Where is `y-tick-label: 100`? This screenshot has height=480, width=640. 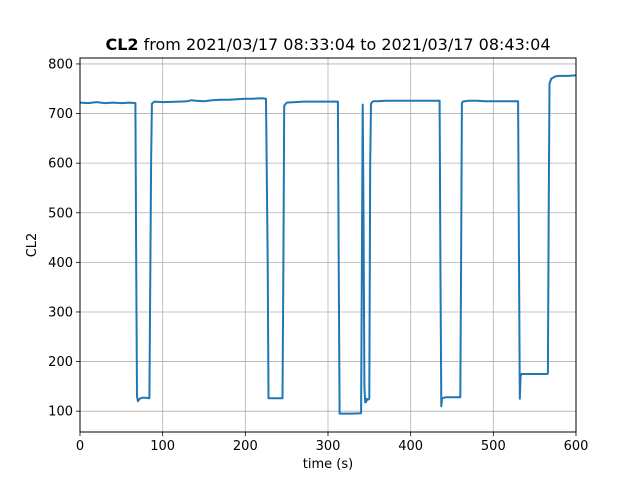 y-tick-label: 100 is located at coordinates (60, 412).